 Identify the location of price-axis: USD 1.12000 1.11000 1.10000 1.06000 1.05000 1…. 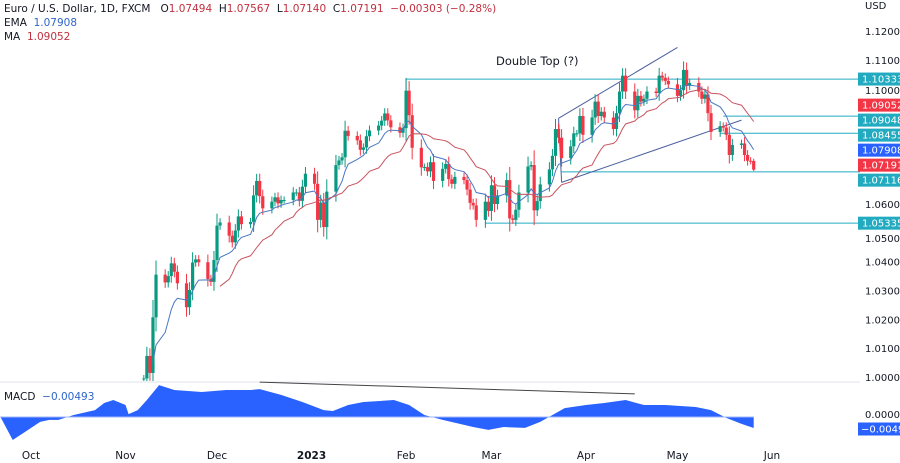
(882, 211).